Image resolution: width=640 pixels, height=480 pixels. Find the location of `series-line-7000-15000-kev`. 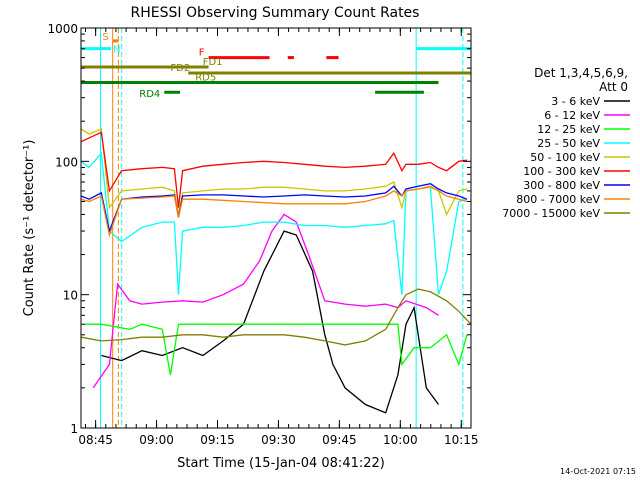

series-line-7000-15000-kev is located at coordinates (276, 317).